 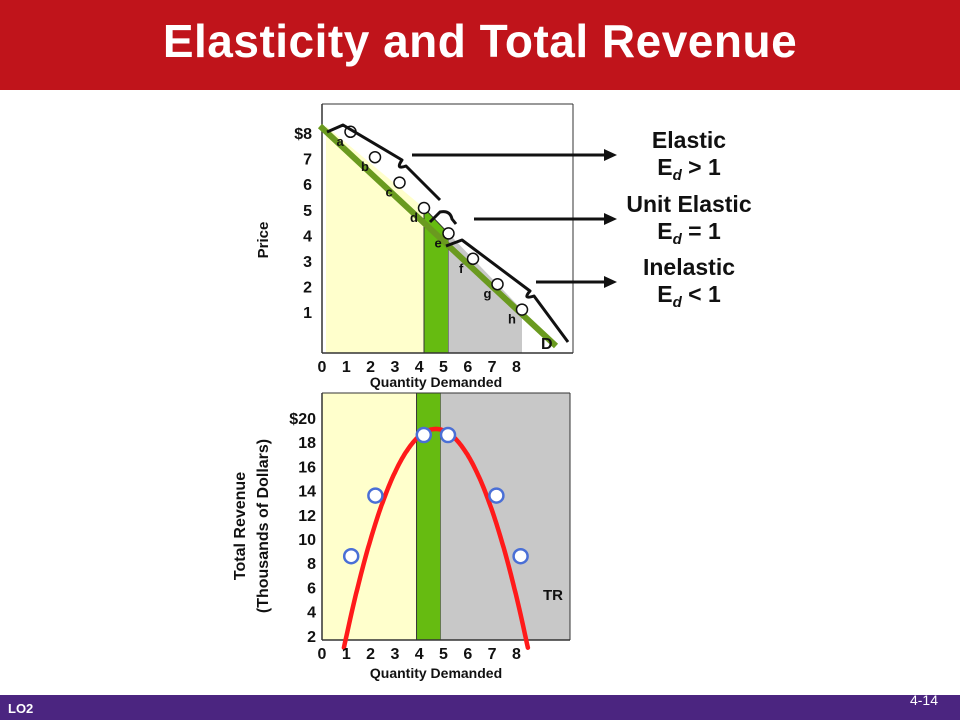 I want to click on price-y-tick-0: $8, so click(x=303, y=134).